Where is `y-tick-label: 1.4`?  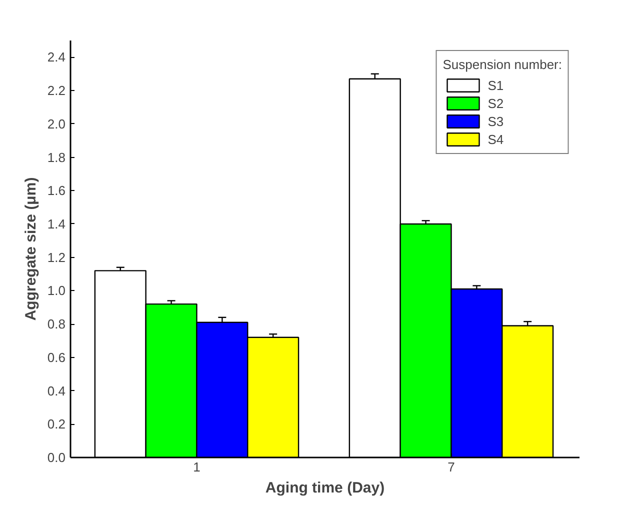
y-tick-label: 1.4 is located at coordinates (56, 224).